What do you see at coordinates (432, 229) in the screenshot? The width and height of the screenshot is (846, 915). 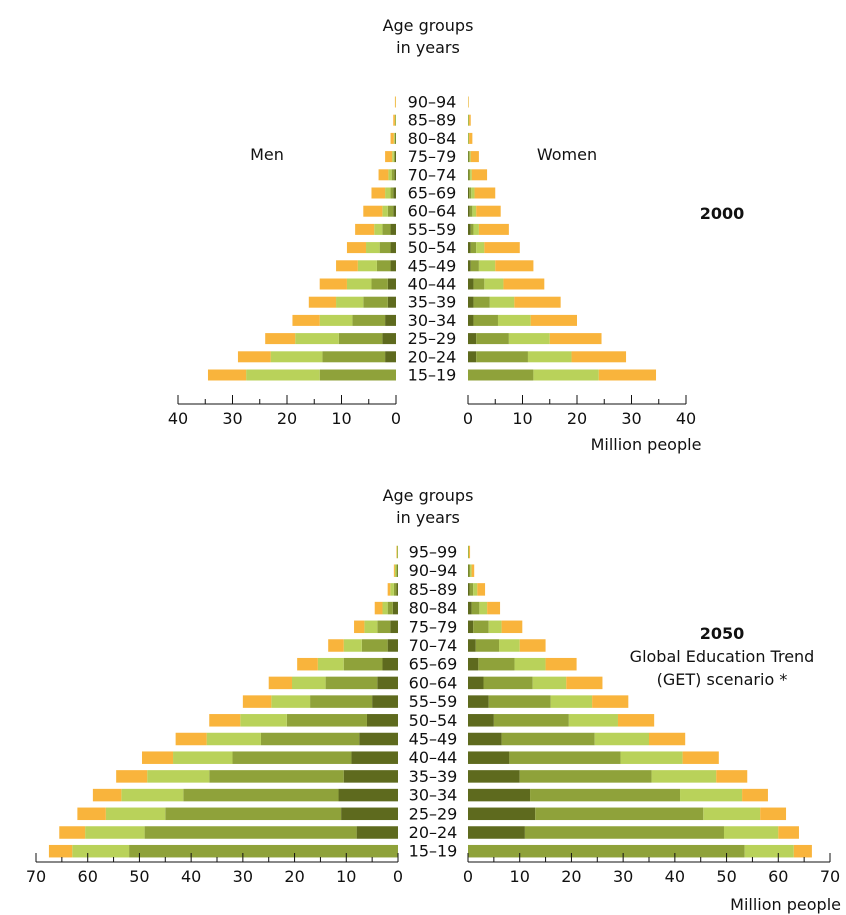 I see `age-group-label: 55–59` at bounding box center [432, 229].